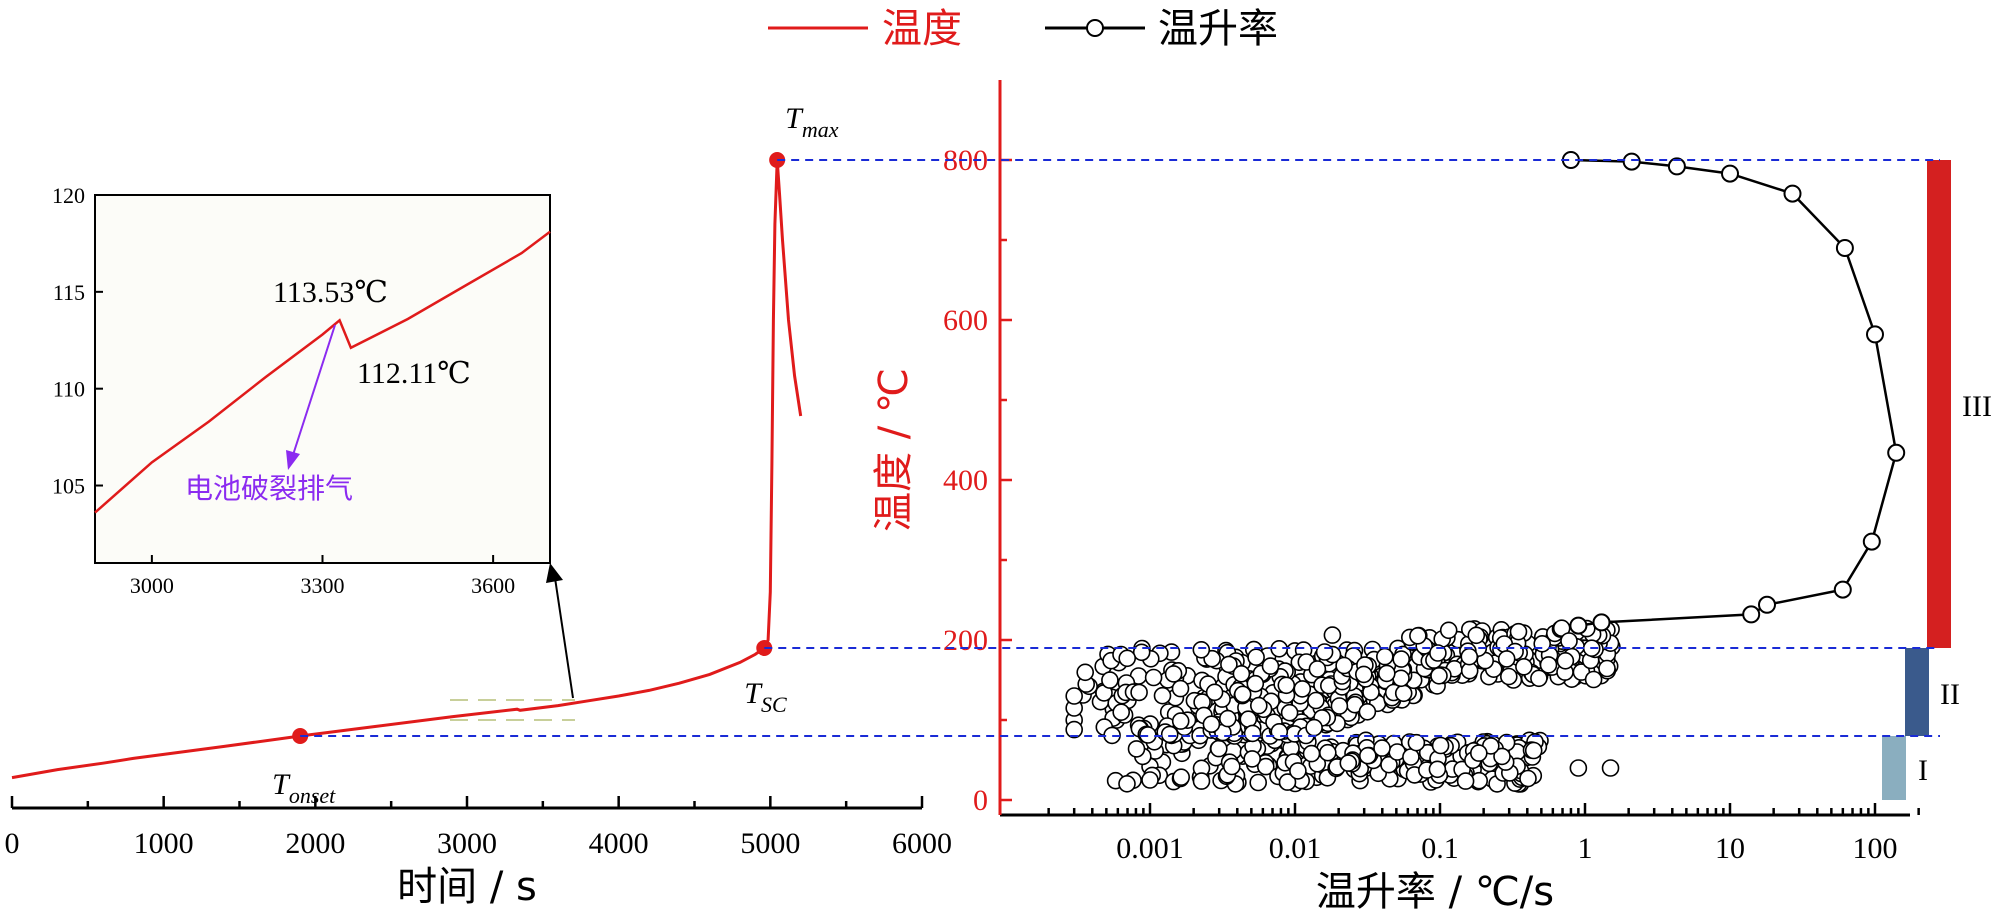 Image resolution: width=2000 pixels, height=920 pixels. I want to click on inset-y-tick-label: 110, so click(69, 389).